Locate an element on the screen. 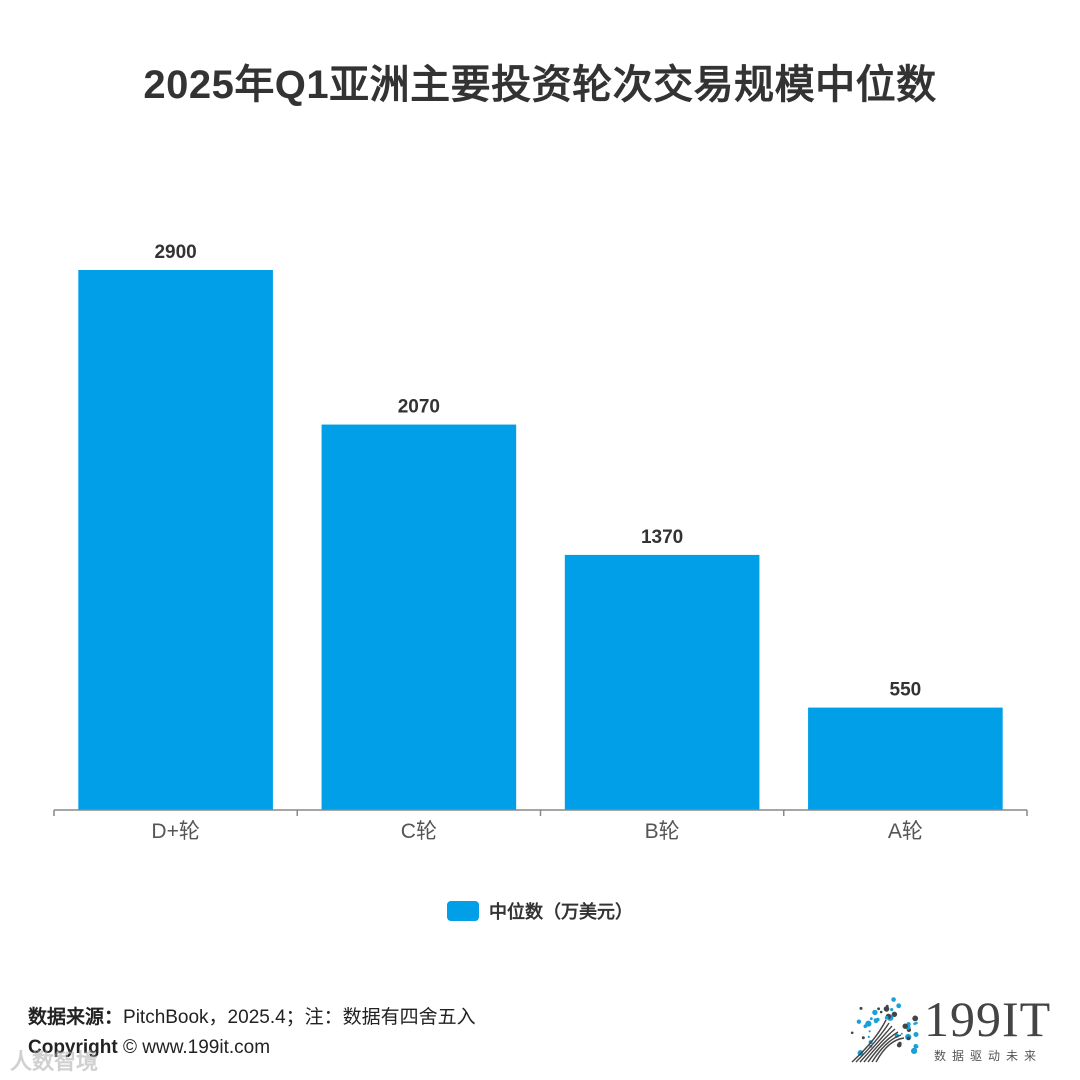 This screenshot has height=1080, width=1080. x-tick-group: D+轮 C轮 B轮 A轮 is located at coordinates (540, 826).